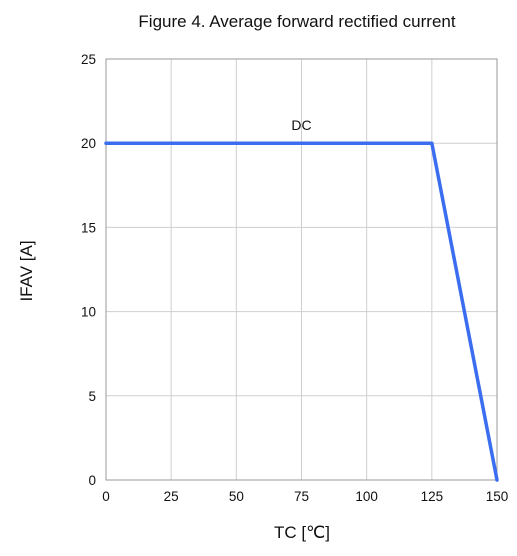 The image size is (517, 556). I want to click on annotation-dc: DC, so click(301, 125).